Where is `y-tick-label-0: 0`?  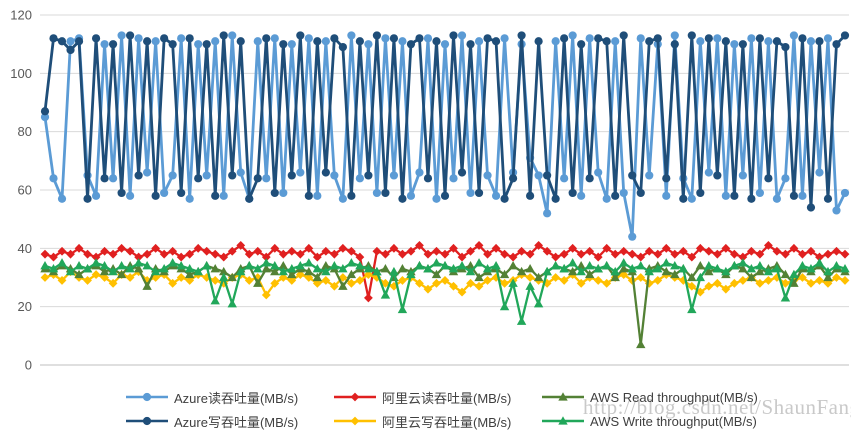 y-tick-label-0: 0 is located at coordinates (28, 365).